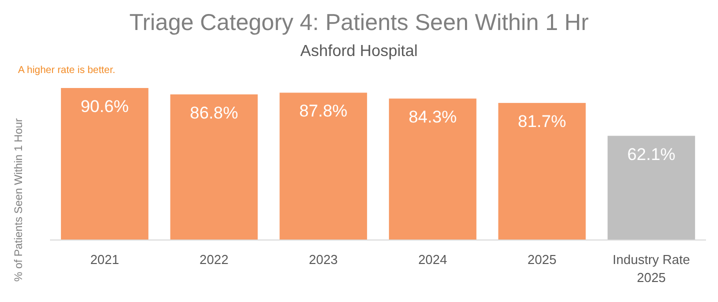  What do you see at coordinates (651, 268) in the screenshot?
I see `x-tick-label: Industry Rate 2025` at bounding box center [651, 268].